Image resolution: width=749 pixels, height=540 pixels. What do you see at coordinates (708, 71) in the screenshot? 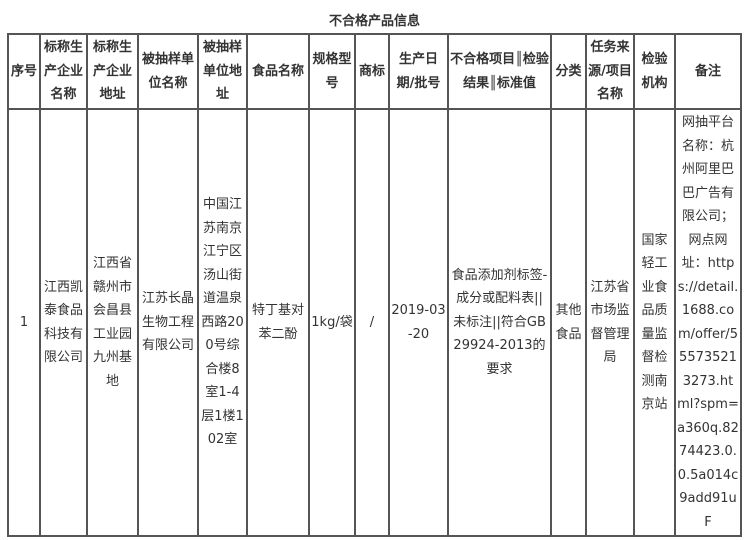
I see `header-remarks: 备注` at bounding box center [708, 71].